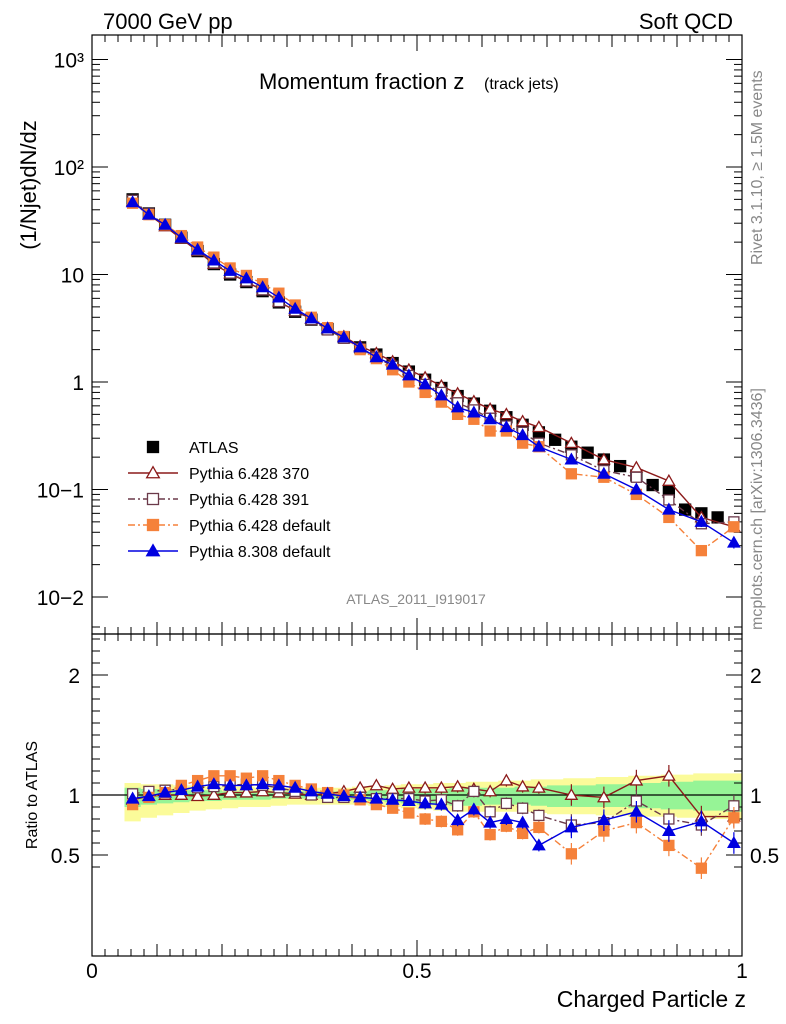 The width and height of the screenshot is (786, 1024). What do you see at coordinates (361, 81) in the screenshot?
I see `main-title: Momentum fraction z` at bounding box center [361, 81].